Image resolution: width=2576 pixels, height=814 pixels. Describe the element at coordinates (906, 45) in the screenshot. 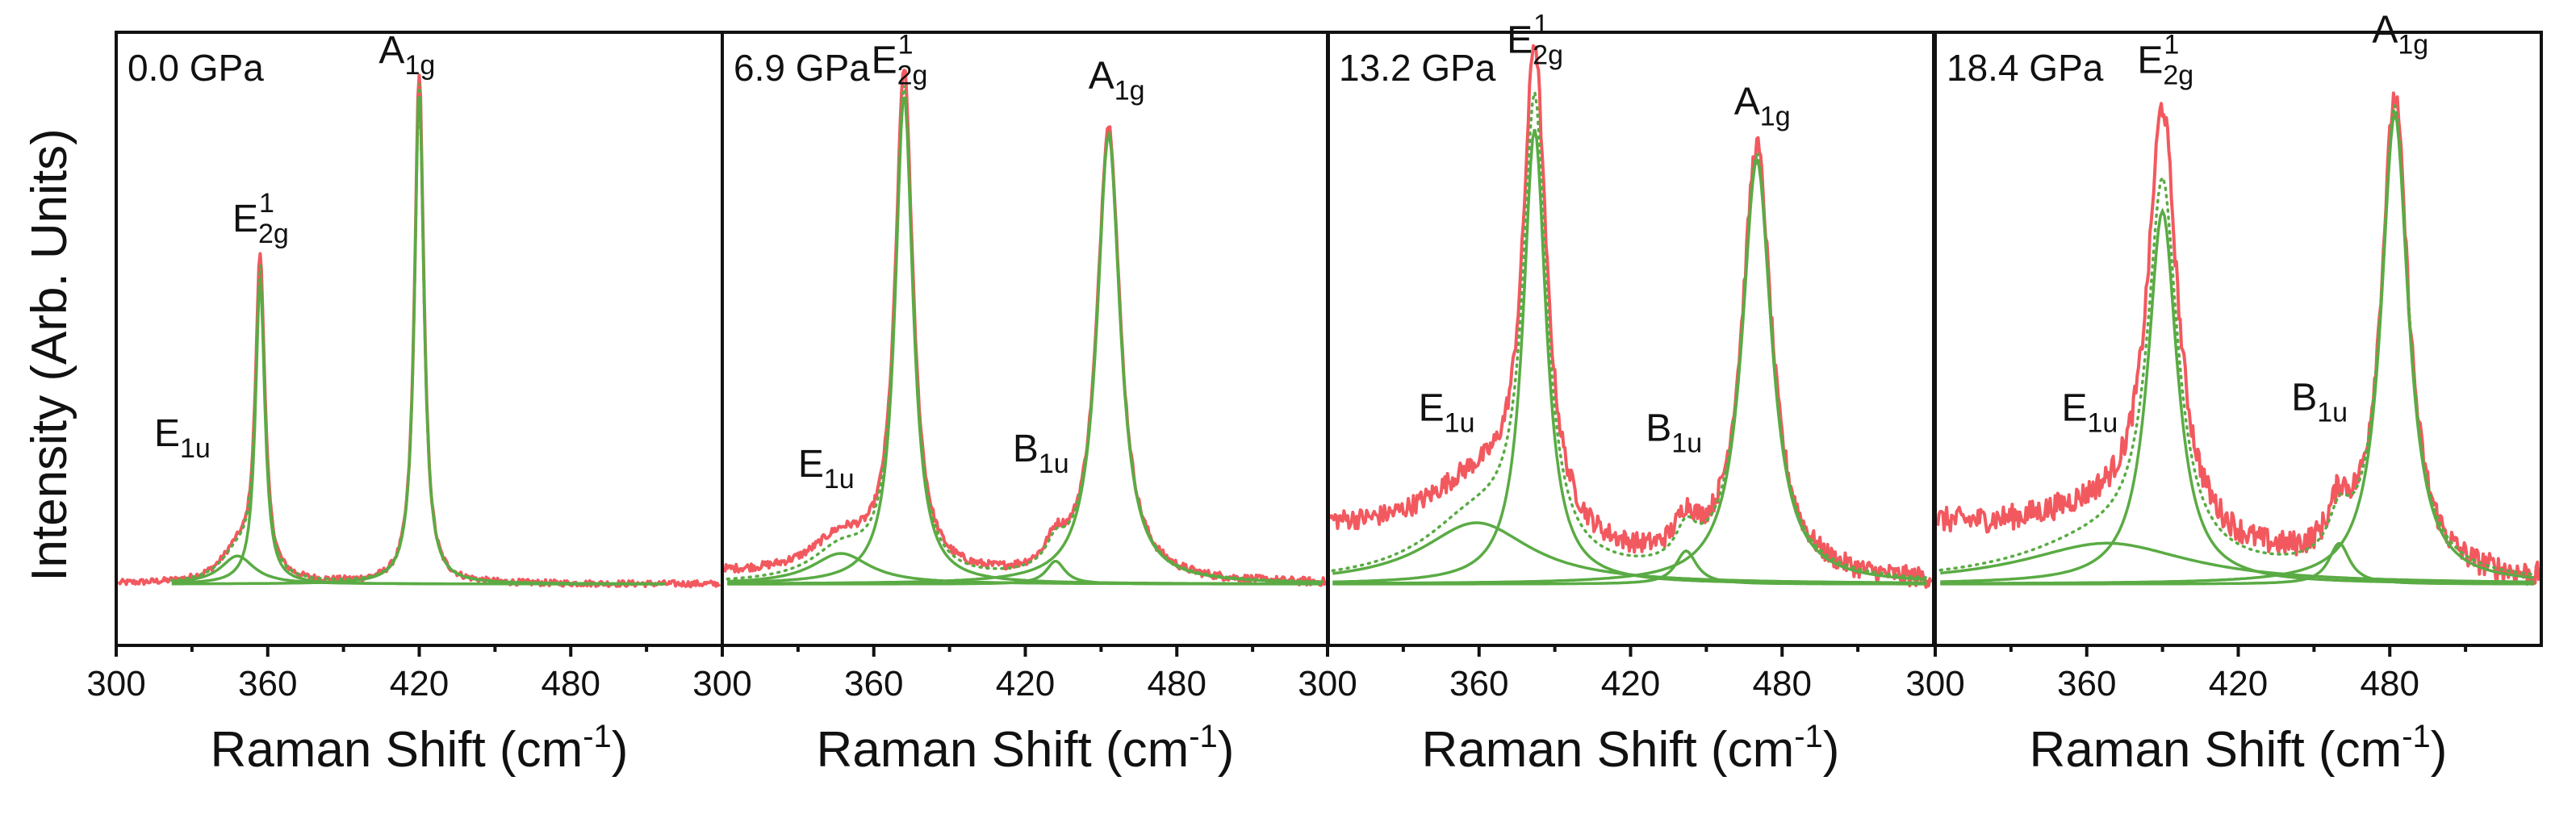

I see `panel-1-peak-sup-E2g1: 1` at that location.